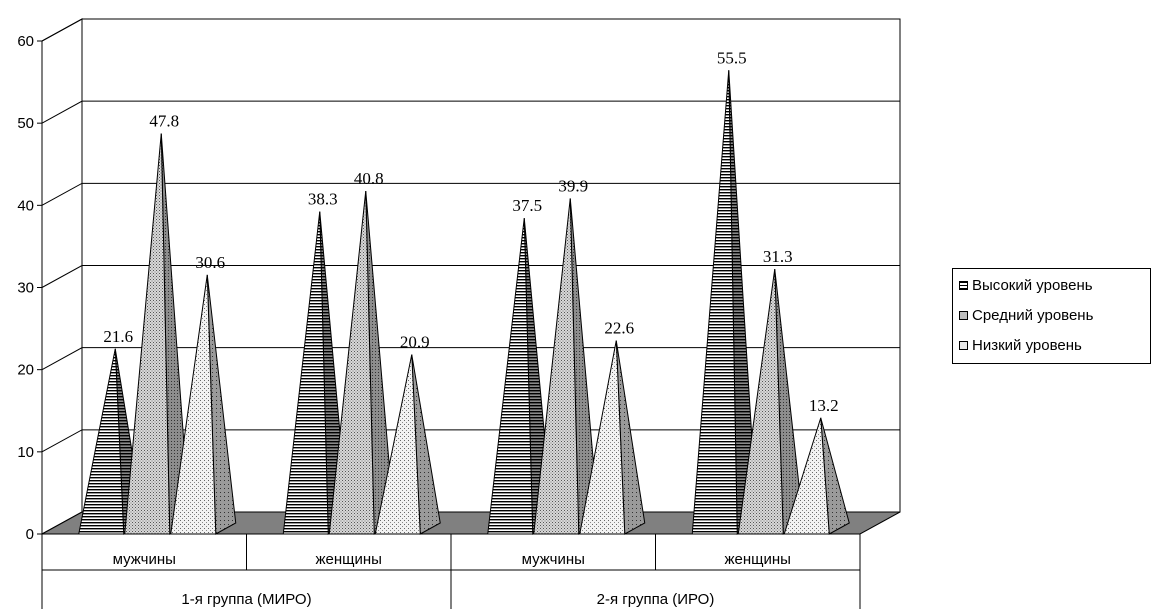 Image resolution: width=1153 pixels, height=609 pixels. I want to click on data-label-0-3: 55.5, so click(732, 57).